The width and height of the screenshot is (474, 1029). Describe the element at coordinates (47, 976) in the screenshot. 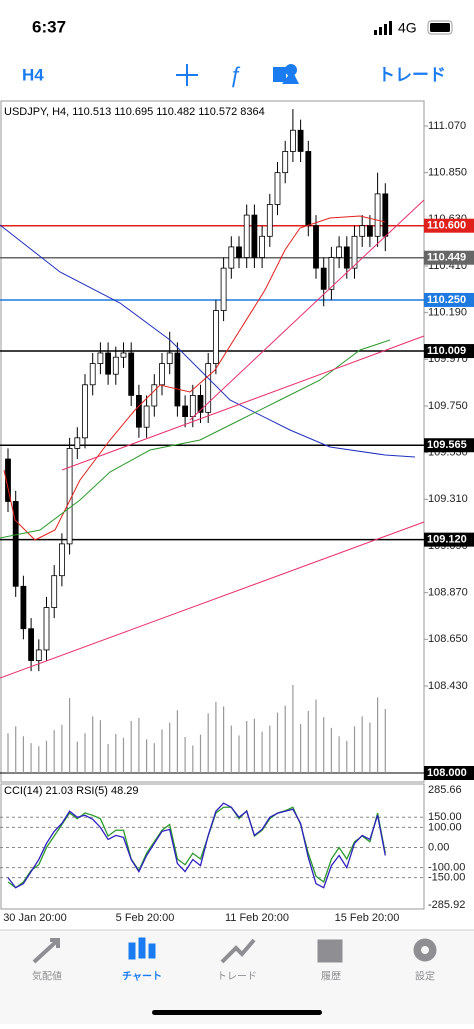

I see `tab-label: 気配値` at that location.